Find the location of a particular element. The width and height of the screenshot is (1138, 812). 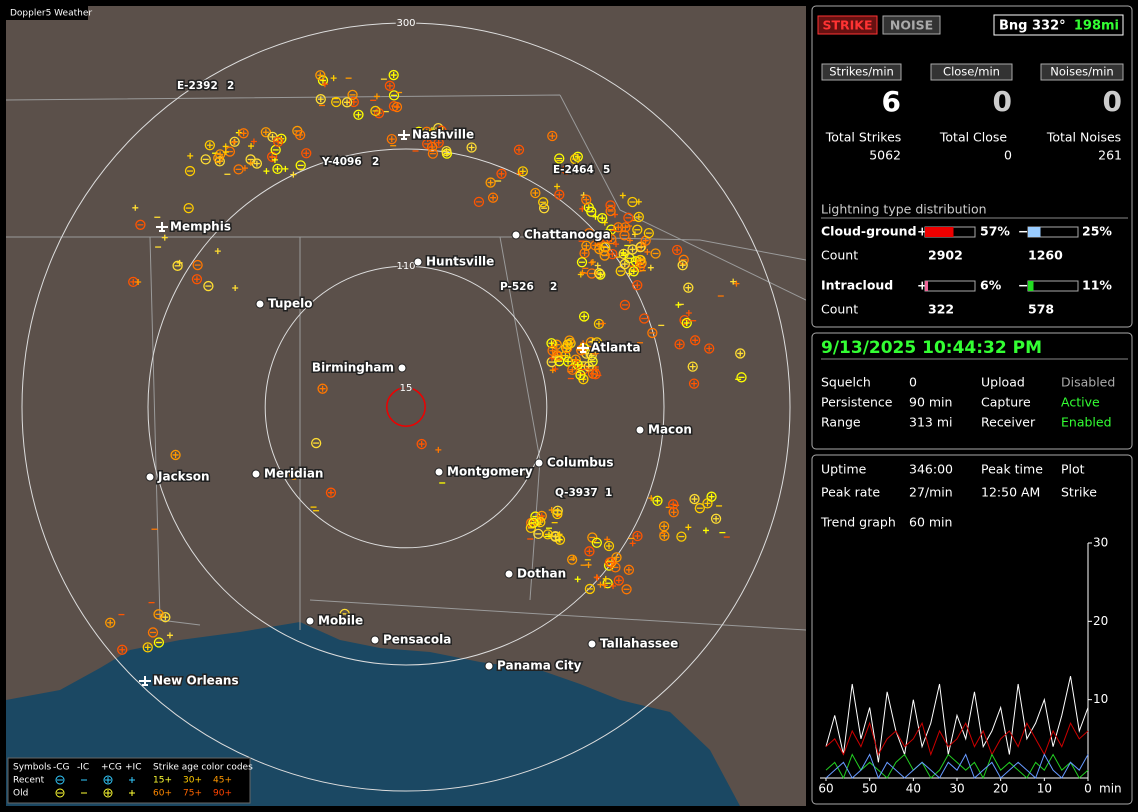

range-ring is located at coordinates (406, 407).